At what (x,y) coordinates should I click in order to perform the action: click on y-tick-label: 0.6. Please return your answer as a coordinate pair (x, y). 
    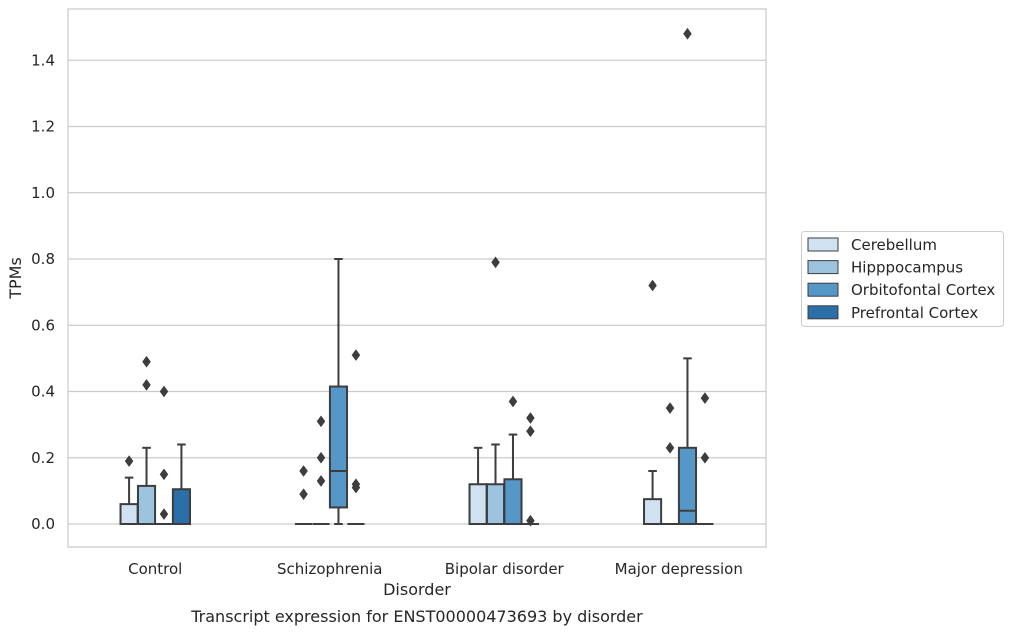
    Looking at the image, I should click on (43, 325).